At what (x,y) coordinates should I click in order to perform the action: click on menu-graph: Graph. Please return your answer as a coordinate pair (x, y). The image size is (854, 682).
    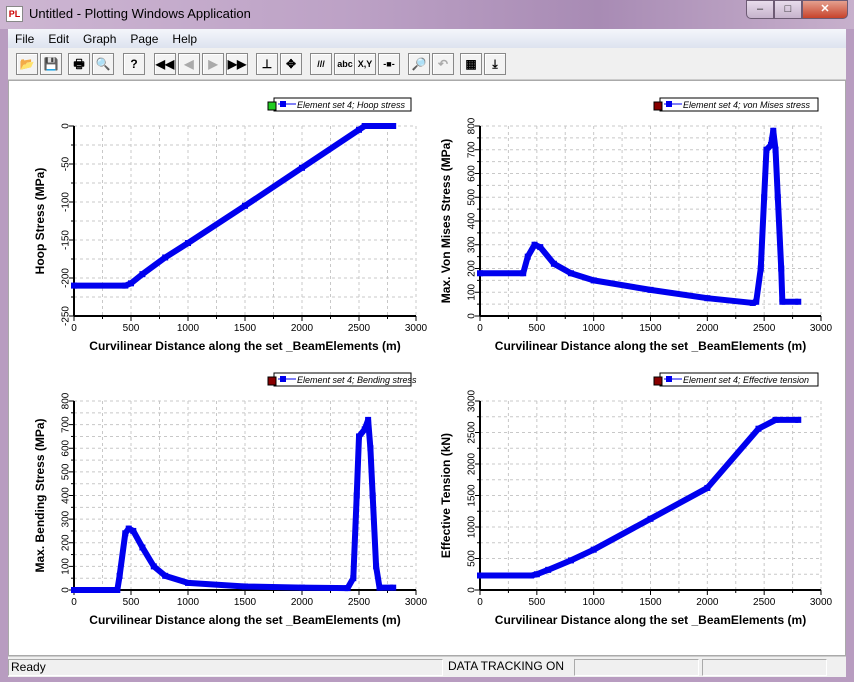
    Looking at the image, I should click on (100, 38).